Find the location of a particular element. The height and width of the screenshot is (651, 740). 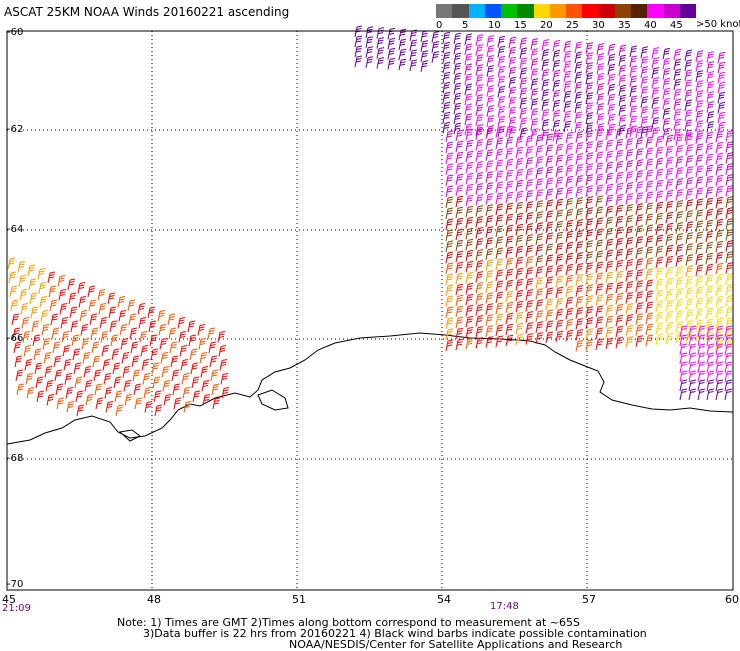

lat-label-64: -64 is located at coordinates (15, 229).